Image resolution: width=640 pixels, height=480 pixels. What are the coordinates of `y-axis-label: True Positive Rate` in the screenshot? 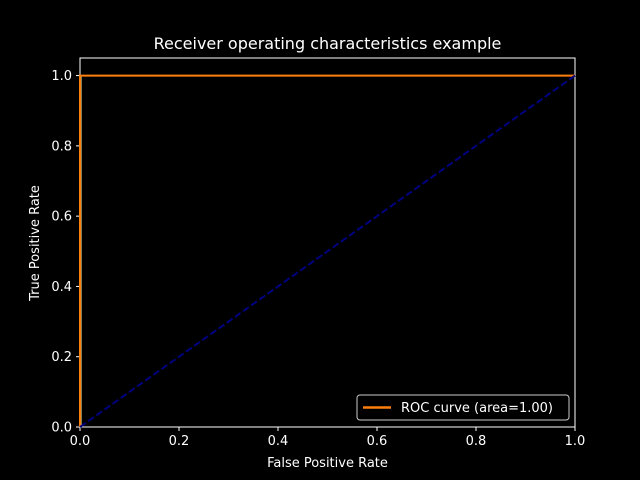 It's located at (35, 243).